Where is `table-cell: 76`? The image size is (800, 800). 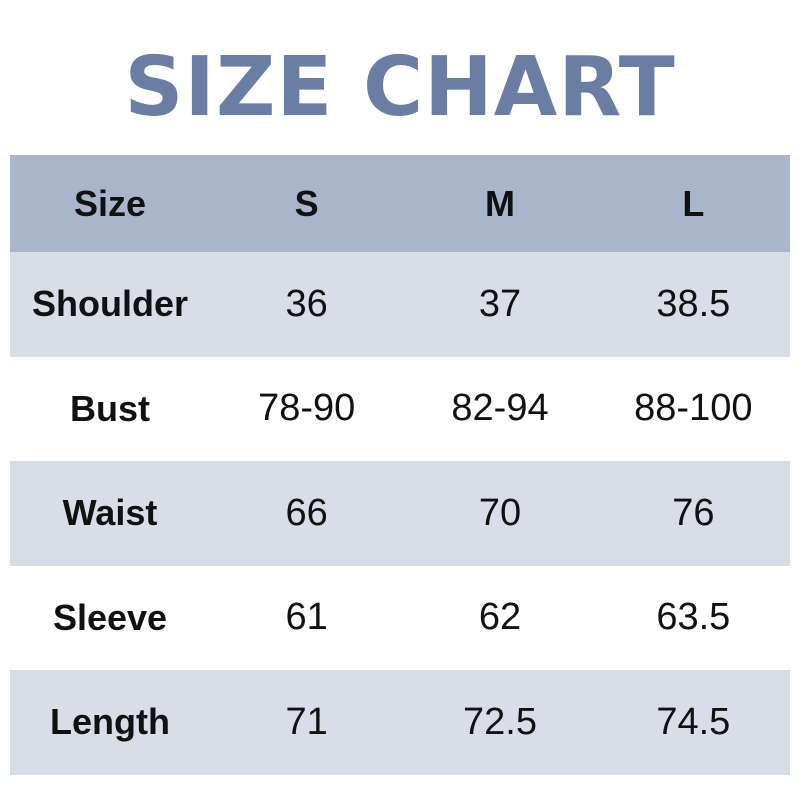 table-cell: 76 is located at coordinates (693, 513).